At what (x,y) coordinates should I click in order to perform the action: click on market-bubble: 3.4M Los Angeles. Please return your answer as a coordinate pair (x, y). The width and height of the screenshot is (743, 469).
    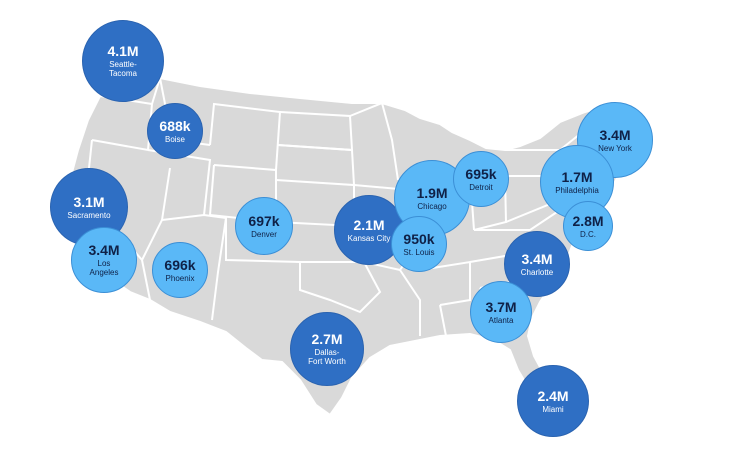
    Looking at the image, I should click on (104, 260).